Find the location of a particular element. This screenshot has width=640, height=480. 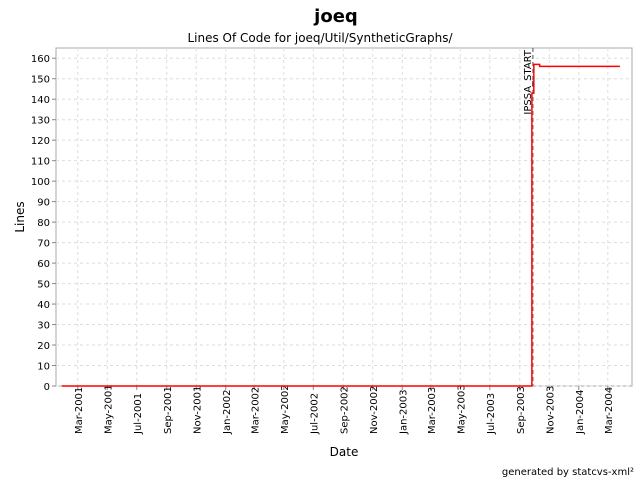

x-tick-label: Sep-2002 is located at coordinates (344, 410).